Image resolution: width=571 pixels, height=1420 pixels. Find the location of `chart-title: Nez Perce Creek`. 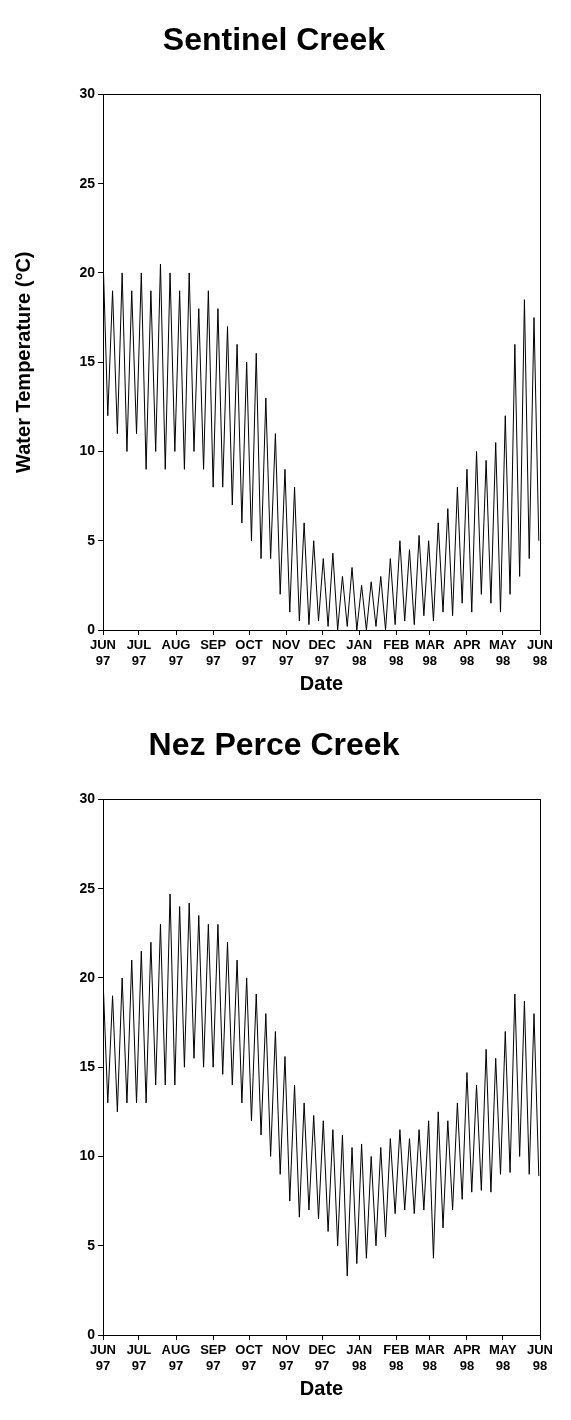

chart-title: Nez Perce Creek is located at coordinates (274, 744).